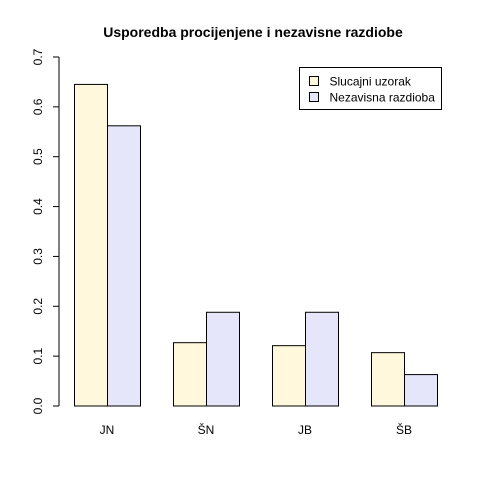 This screenshot has width=480, height=480. What do you see at coordinates (371, 82) in the screenshot?
I see `legend-label: Slucajni uzorak` at bounding box center [371, 82].